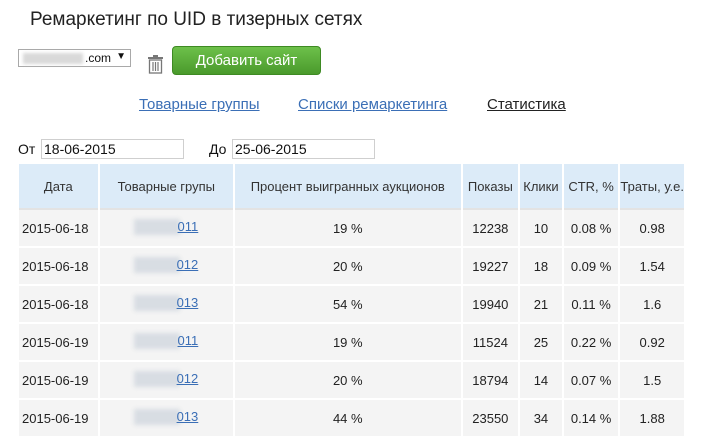 The image size is (704, 438). I want to click on cell-spend: 0.92, so click(652, 342).